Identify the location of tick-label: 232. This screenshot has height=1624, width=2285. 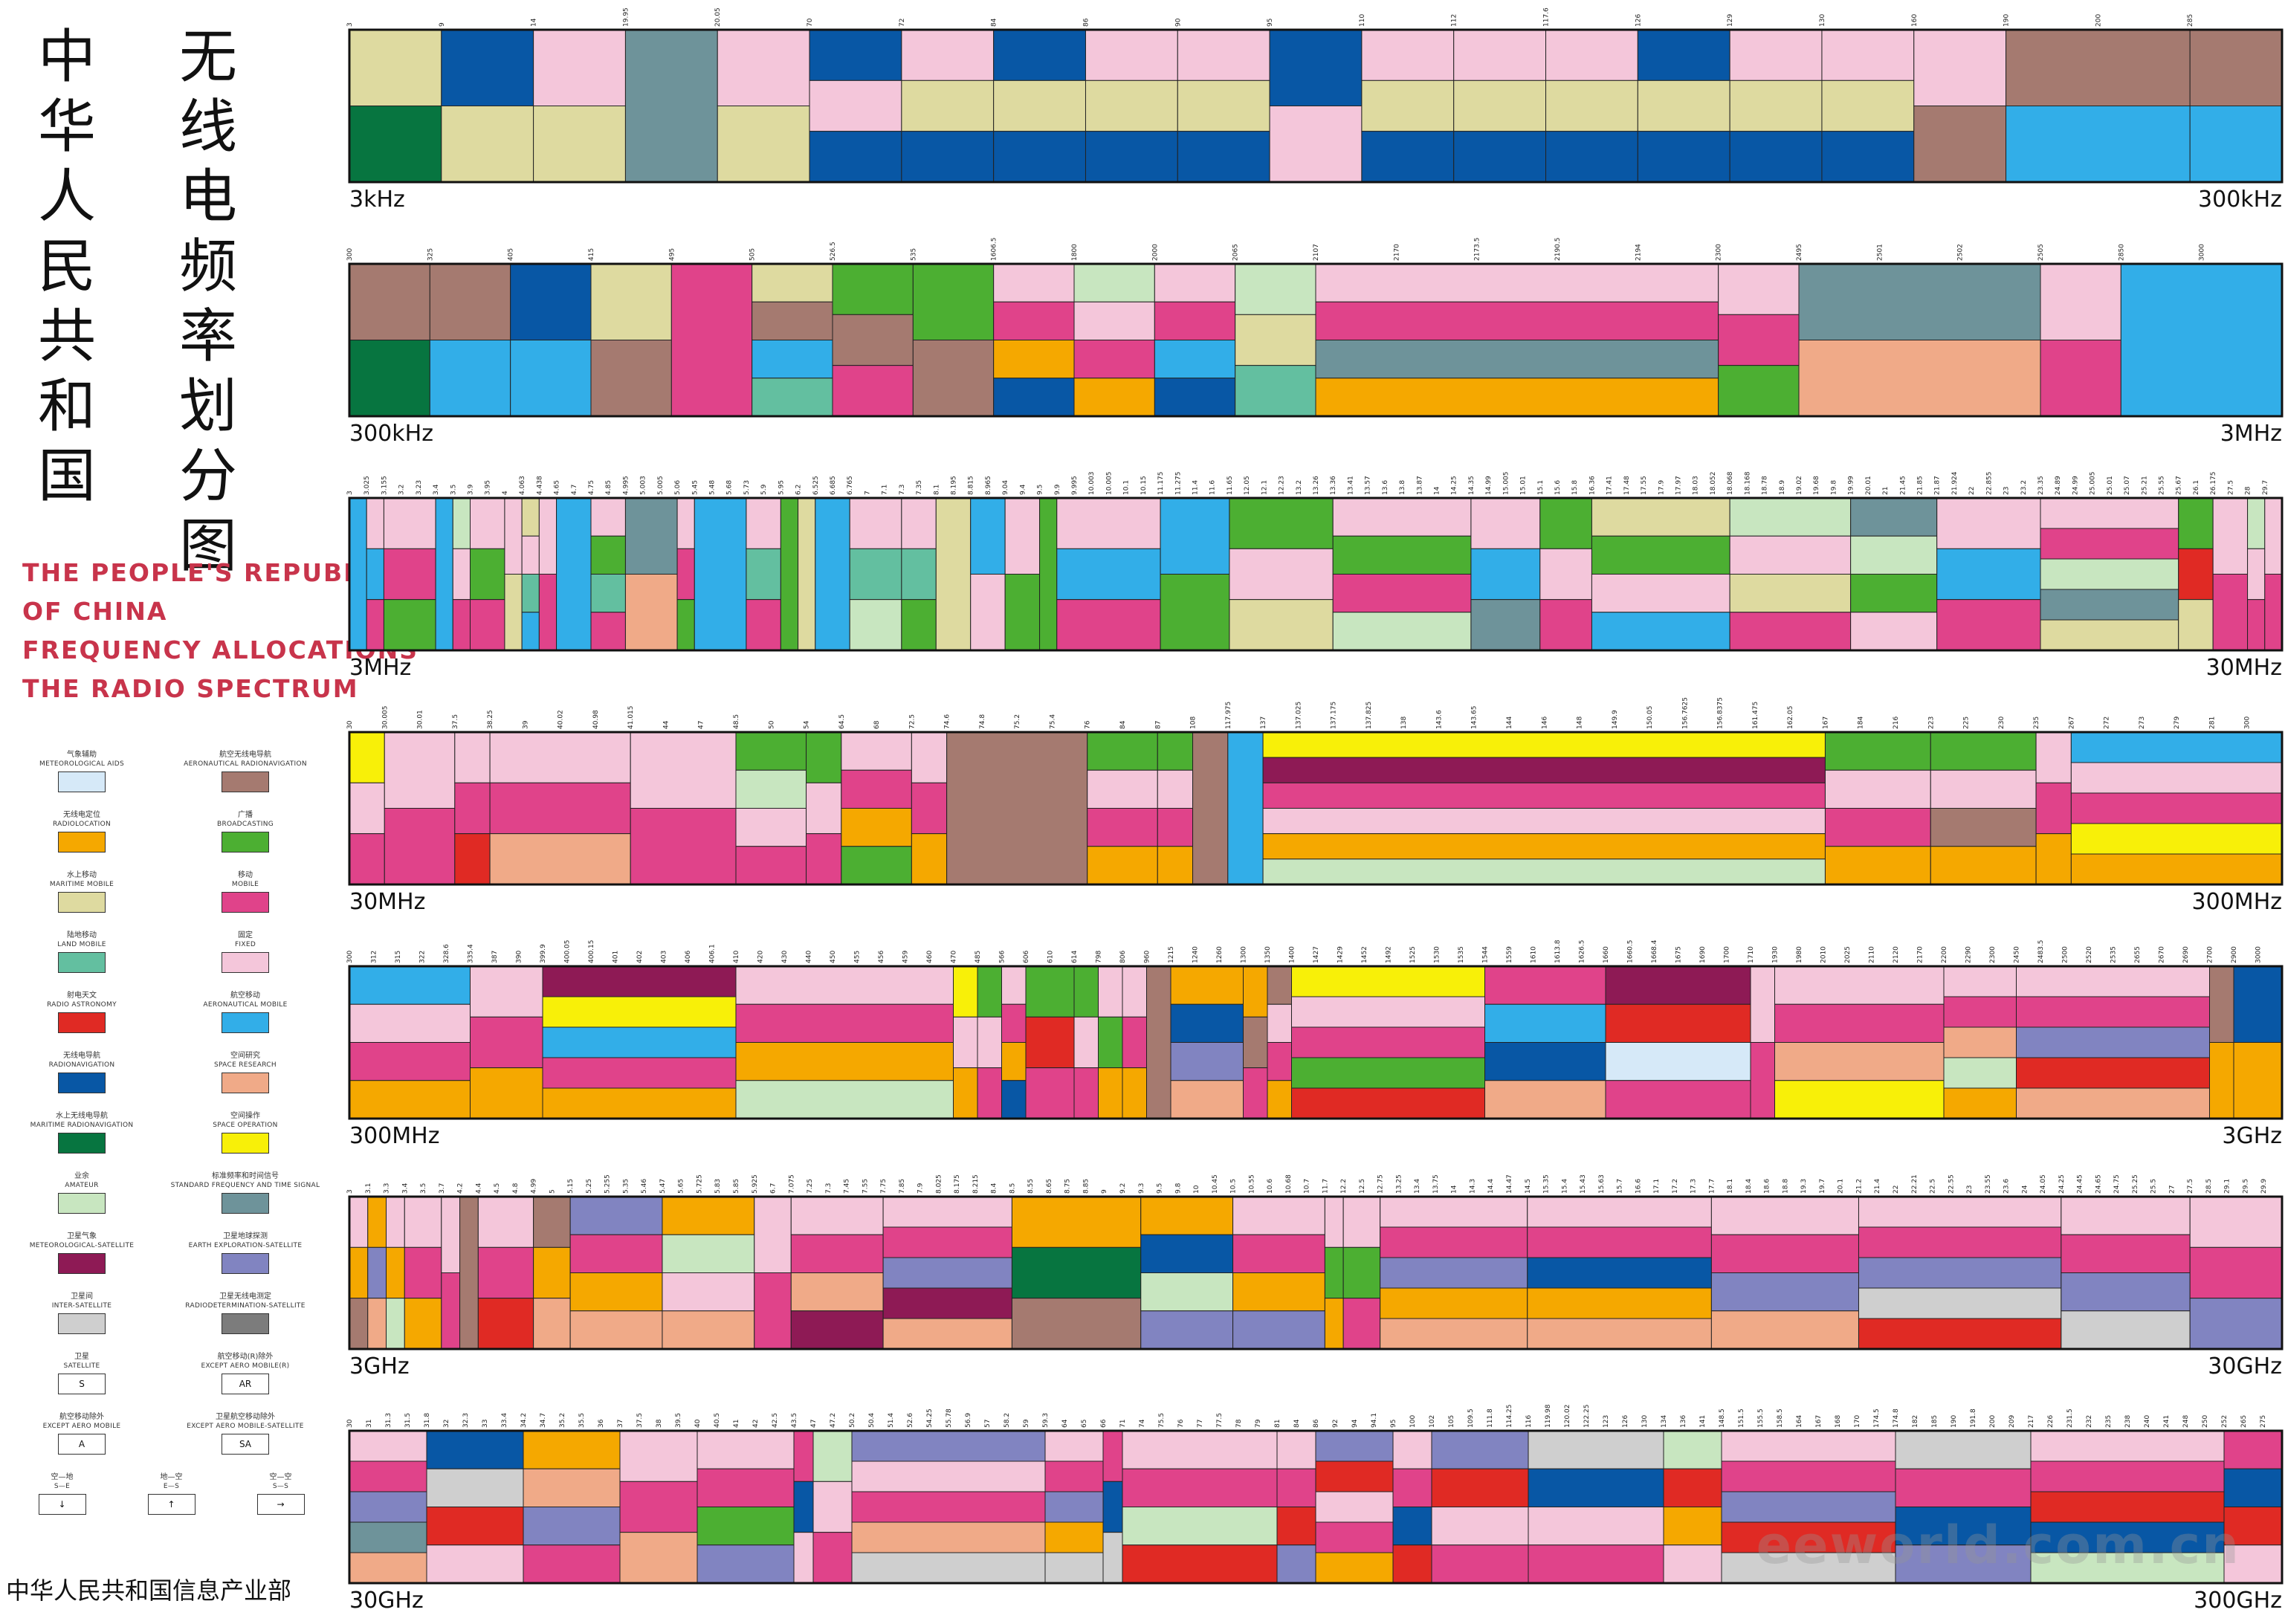
(2089, 1421).